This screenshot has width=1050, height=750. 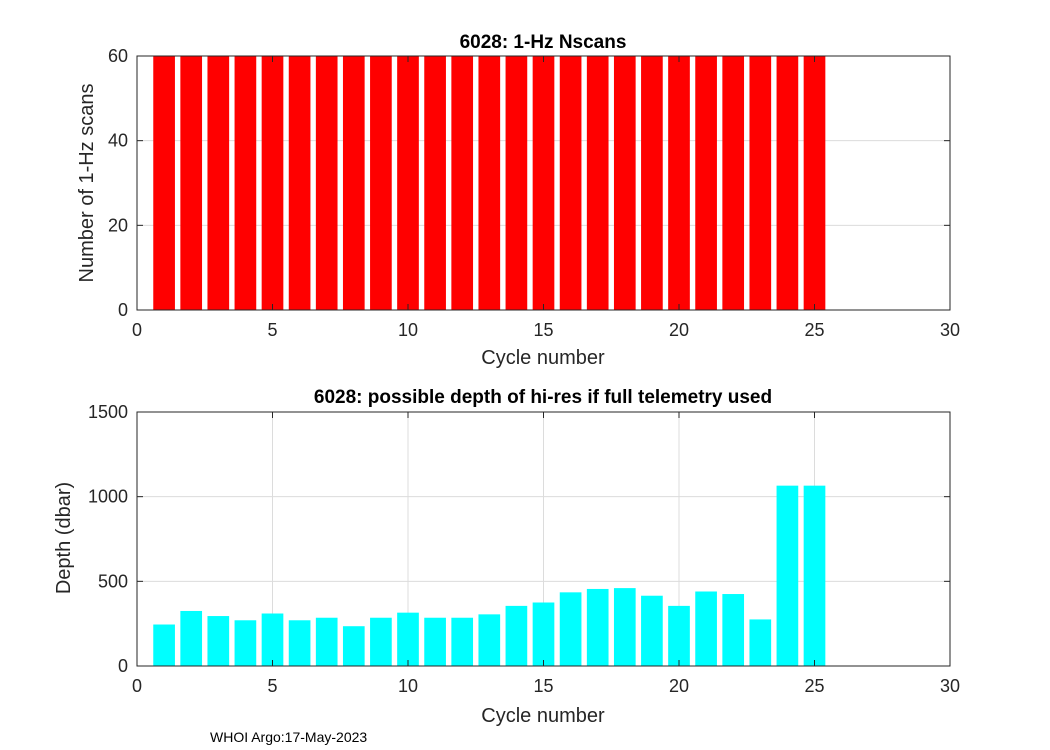 What do you see at coordinates (108, 497) in the screenshot?
I see `y-tick-label: 1000` at bounding box center [108, 497].